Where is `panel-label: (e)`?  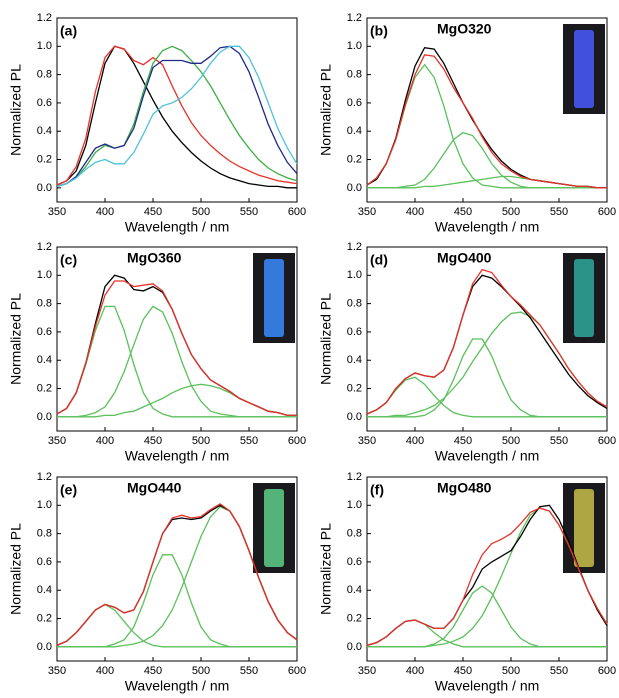 panel-label: (e) is located at coordinates (68, 490).